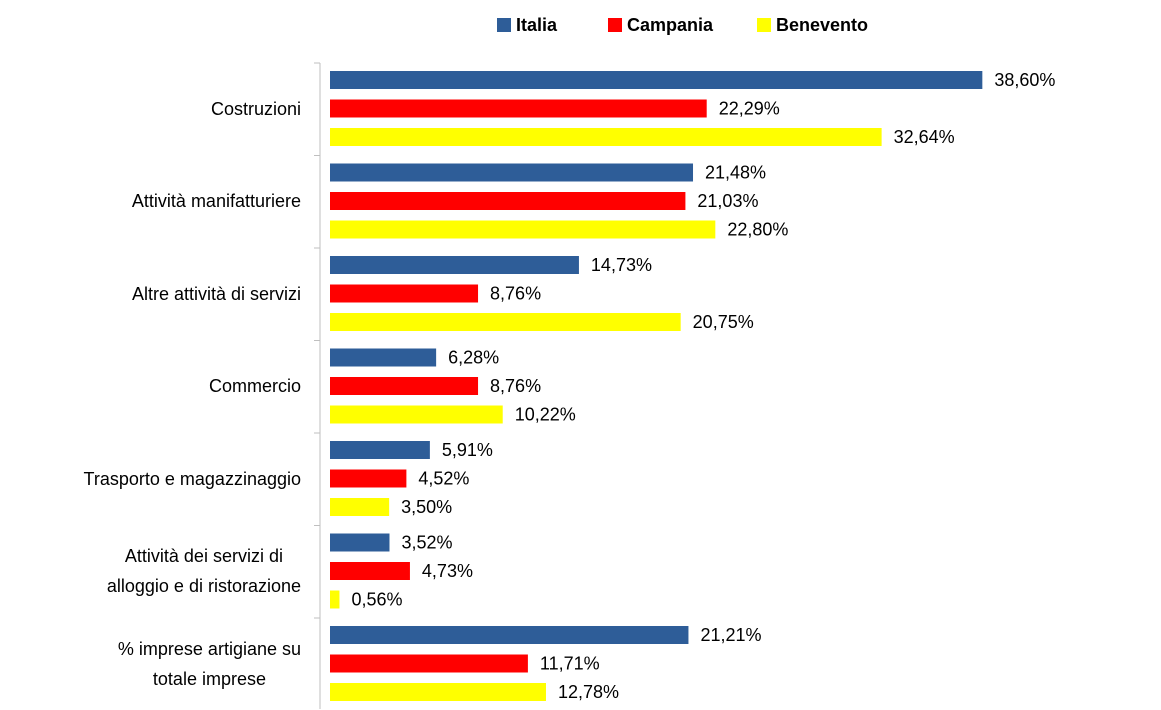  What do you see at coordinates (588, 692) in the screenshot?
I see `value-label: 12,78%` at bounding box center [588, 692].